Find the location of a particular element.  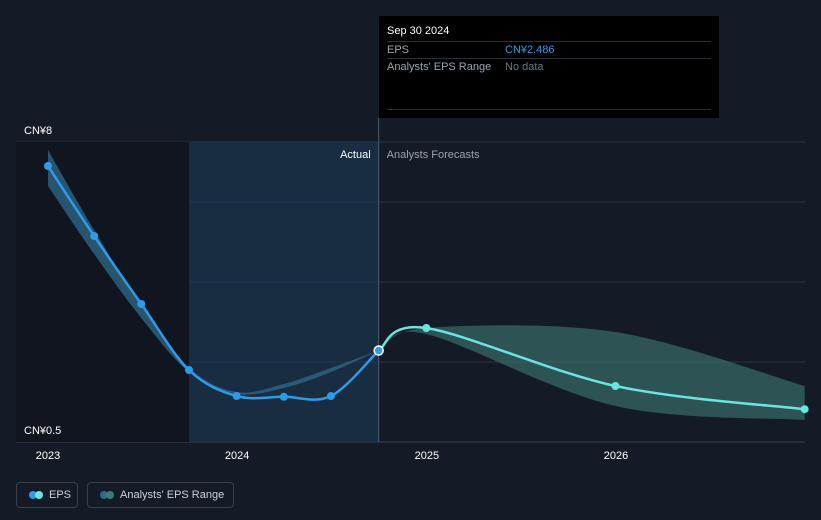

legend-range: Analysts' EPS Range is located at coordinates (160, 495).